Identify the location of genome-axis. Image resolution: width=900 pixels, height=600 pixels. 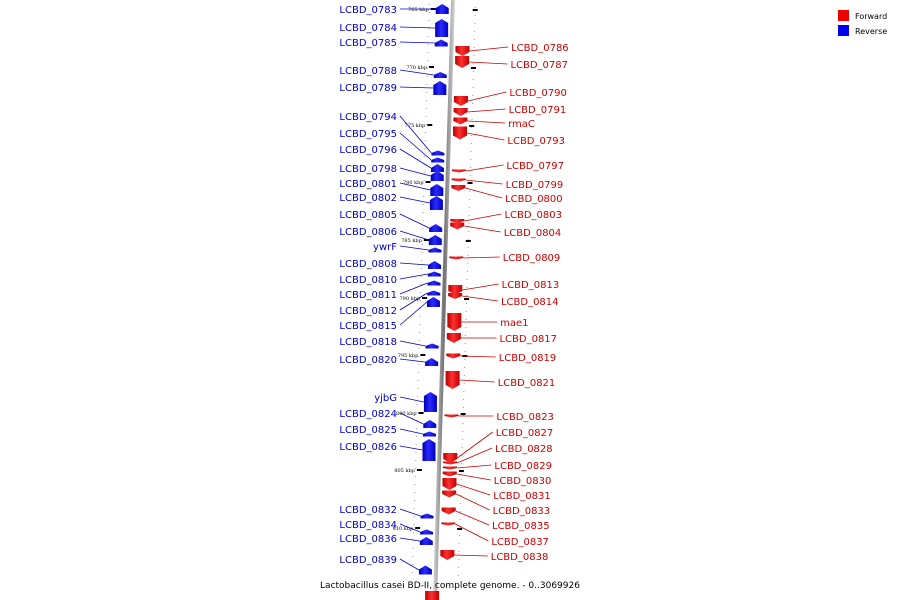
(444, 300).